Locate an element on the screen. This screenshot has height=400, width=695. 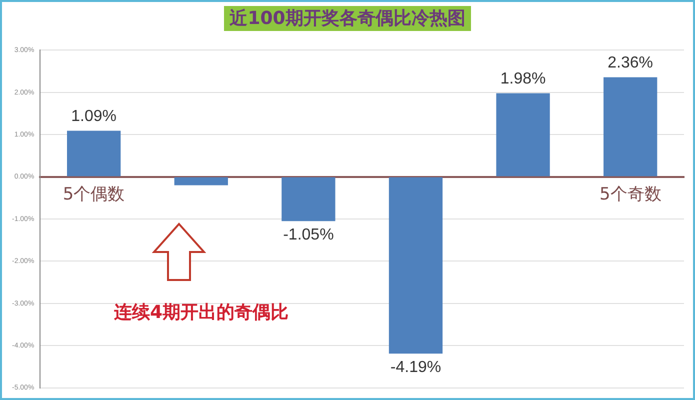
data-label: -4.19% is located at coordinates (416, 367).